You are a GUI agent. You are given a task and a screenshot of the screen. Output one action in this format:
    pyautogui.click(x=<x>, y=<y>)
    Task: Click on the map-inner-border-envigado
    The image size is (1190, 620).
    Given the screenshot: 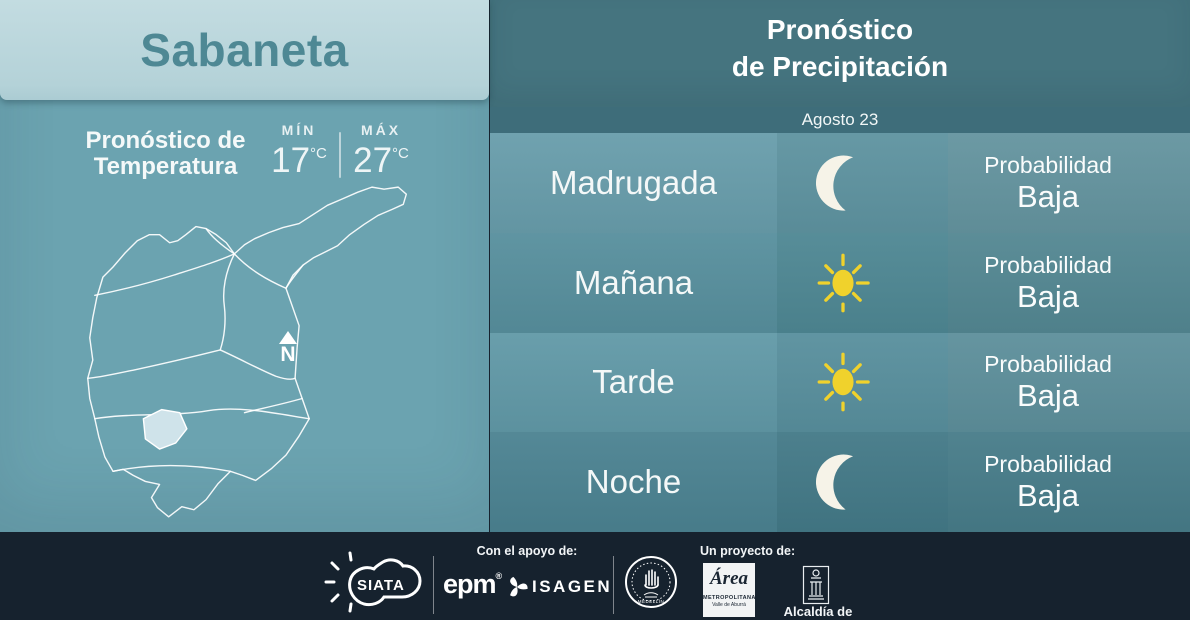 What is the action you would take?
    pyautogui.click(x=273, y=405)
    